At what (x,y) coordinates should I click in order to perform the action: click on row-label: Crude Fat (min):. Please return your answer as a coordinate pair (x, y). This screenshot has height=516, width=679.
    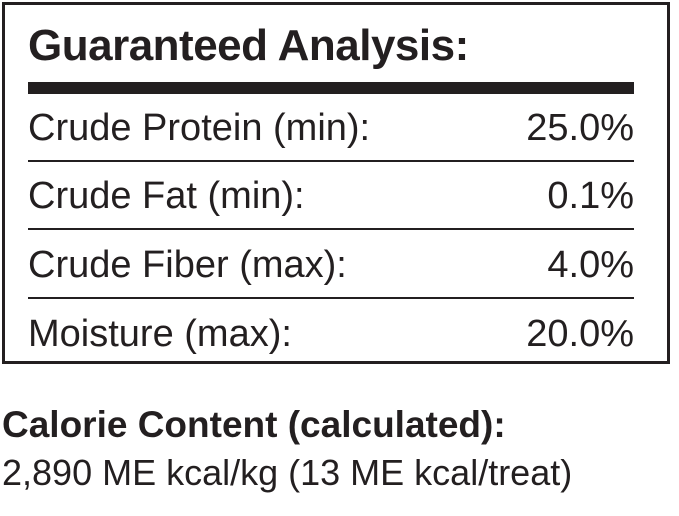
    Looking at the image, I should click on (166, 195).